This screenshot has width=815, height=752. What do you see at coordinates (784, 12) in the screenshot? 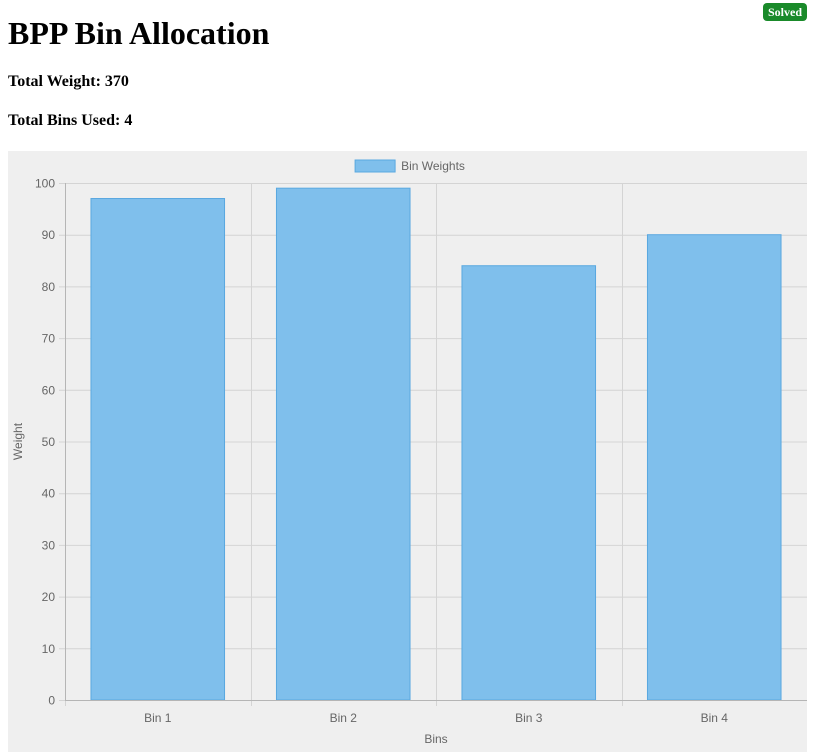
I see `status-badge: Solved` at bounding box center [784, 12].